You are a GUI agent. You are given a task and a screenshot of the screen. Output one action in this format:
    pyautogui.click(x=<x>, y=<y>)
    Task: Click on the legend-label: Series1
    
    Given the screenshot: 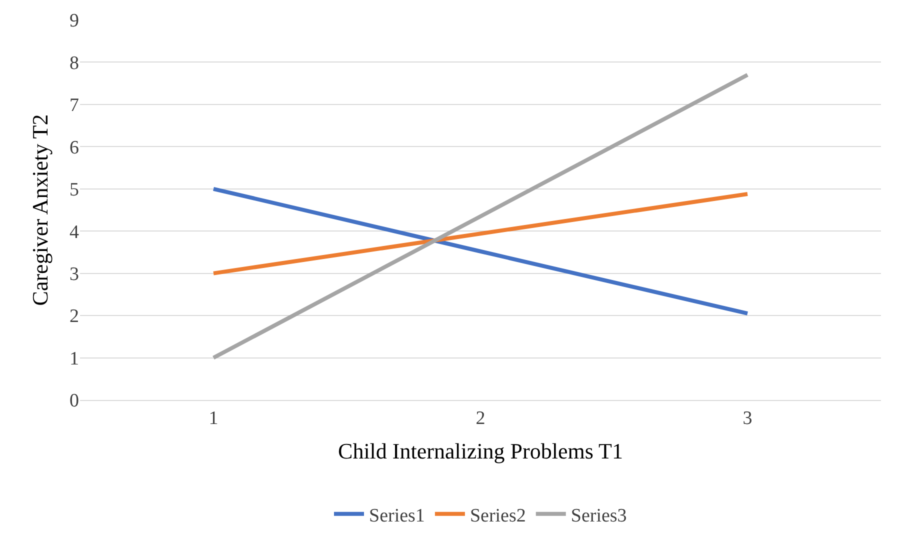 What is the action you would take?
    pyautogui.click(x=397, y=515)
    